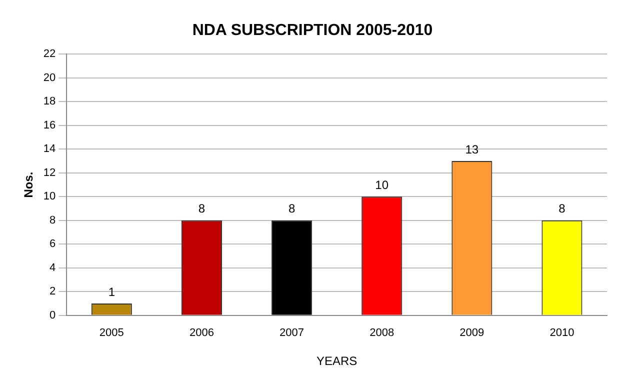 Image resolution: width=635 pixels, height=386 pixels. I want to click on y-tick-label: 8, so click(53, 220).